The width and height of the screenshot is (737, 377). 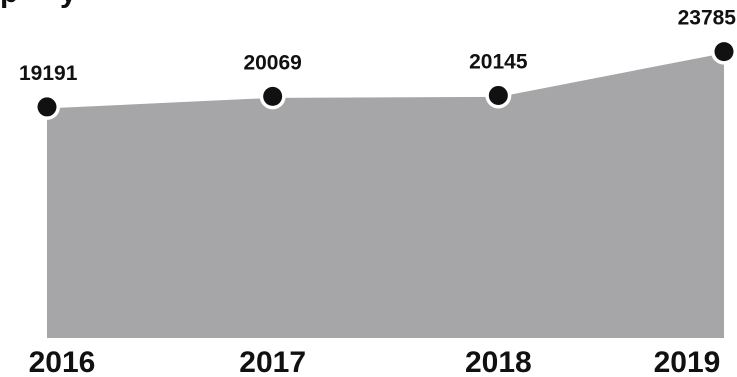 I want to click on series-line, so click(x=385, y=79).